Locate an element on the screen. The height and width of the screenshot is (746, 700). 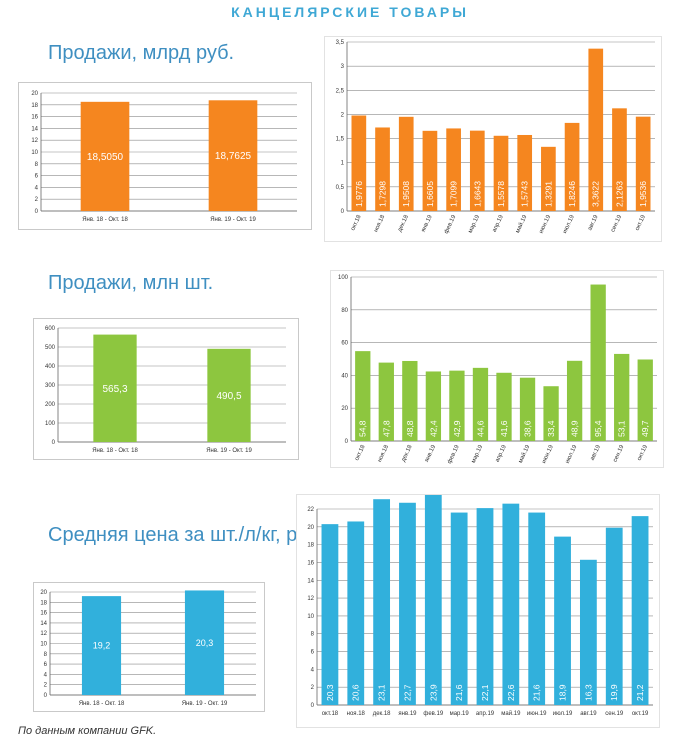
y-tick-label: 60 is located at coordinates (344, 344).